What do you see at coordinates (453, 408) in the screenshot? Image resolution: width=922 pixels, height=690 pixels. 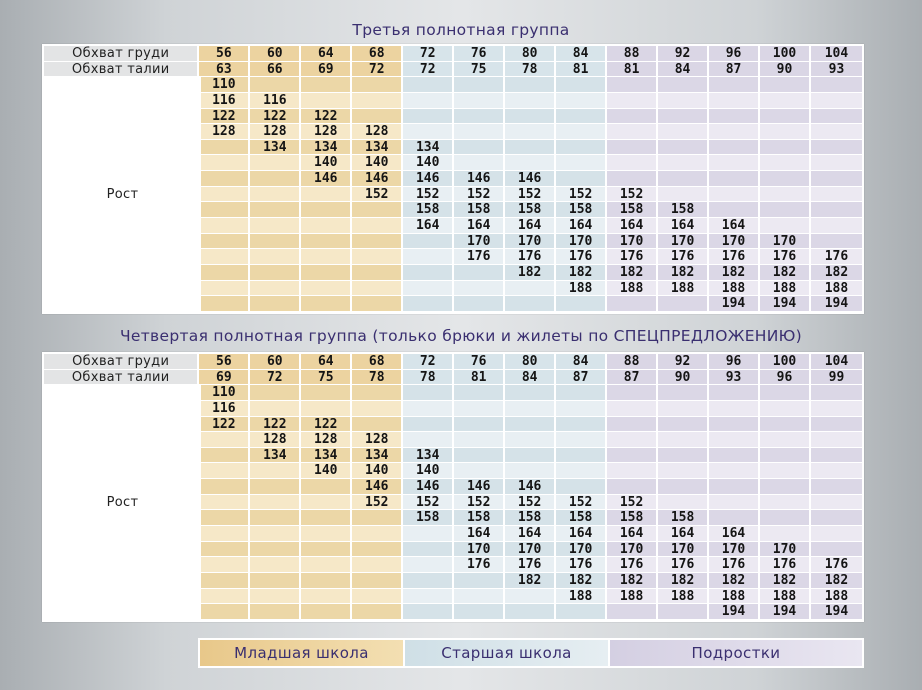 I see `table-row: 116` at bounding box center [453, 408].